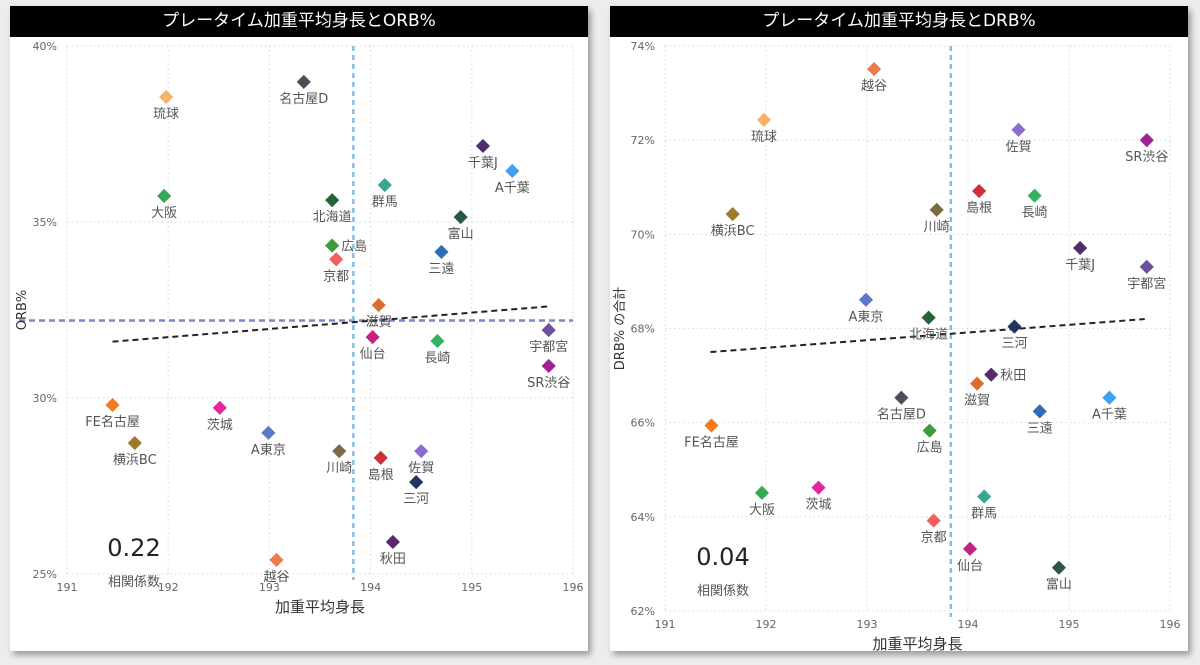 This screenshot has height=665, width=1200. What do you see at coordinates (381, 466) in the screenshot?
I see `data-point: 島根` at bounding box center [381, 466].